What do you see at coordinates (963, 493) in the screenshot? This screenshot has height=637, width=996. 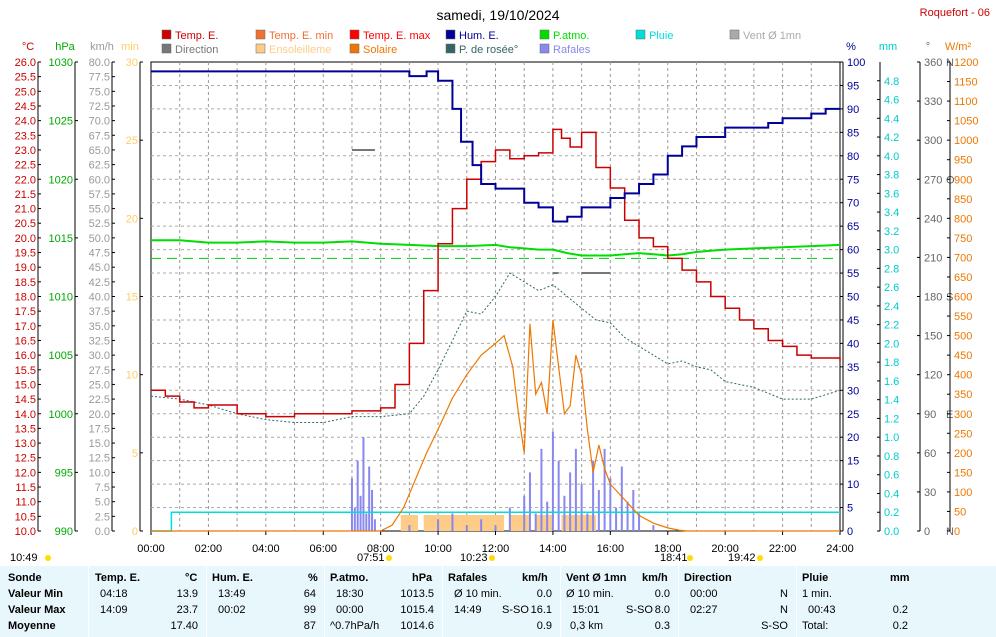 I see `axis-right-tick-label: 100` at bounding box center [963, 493].